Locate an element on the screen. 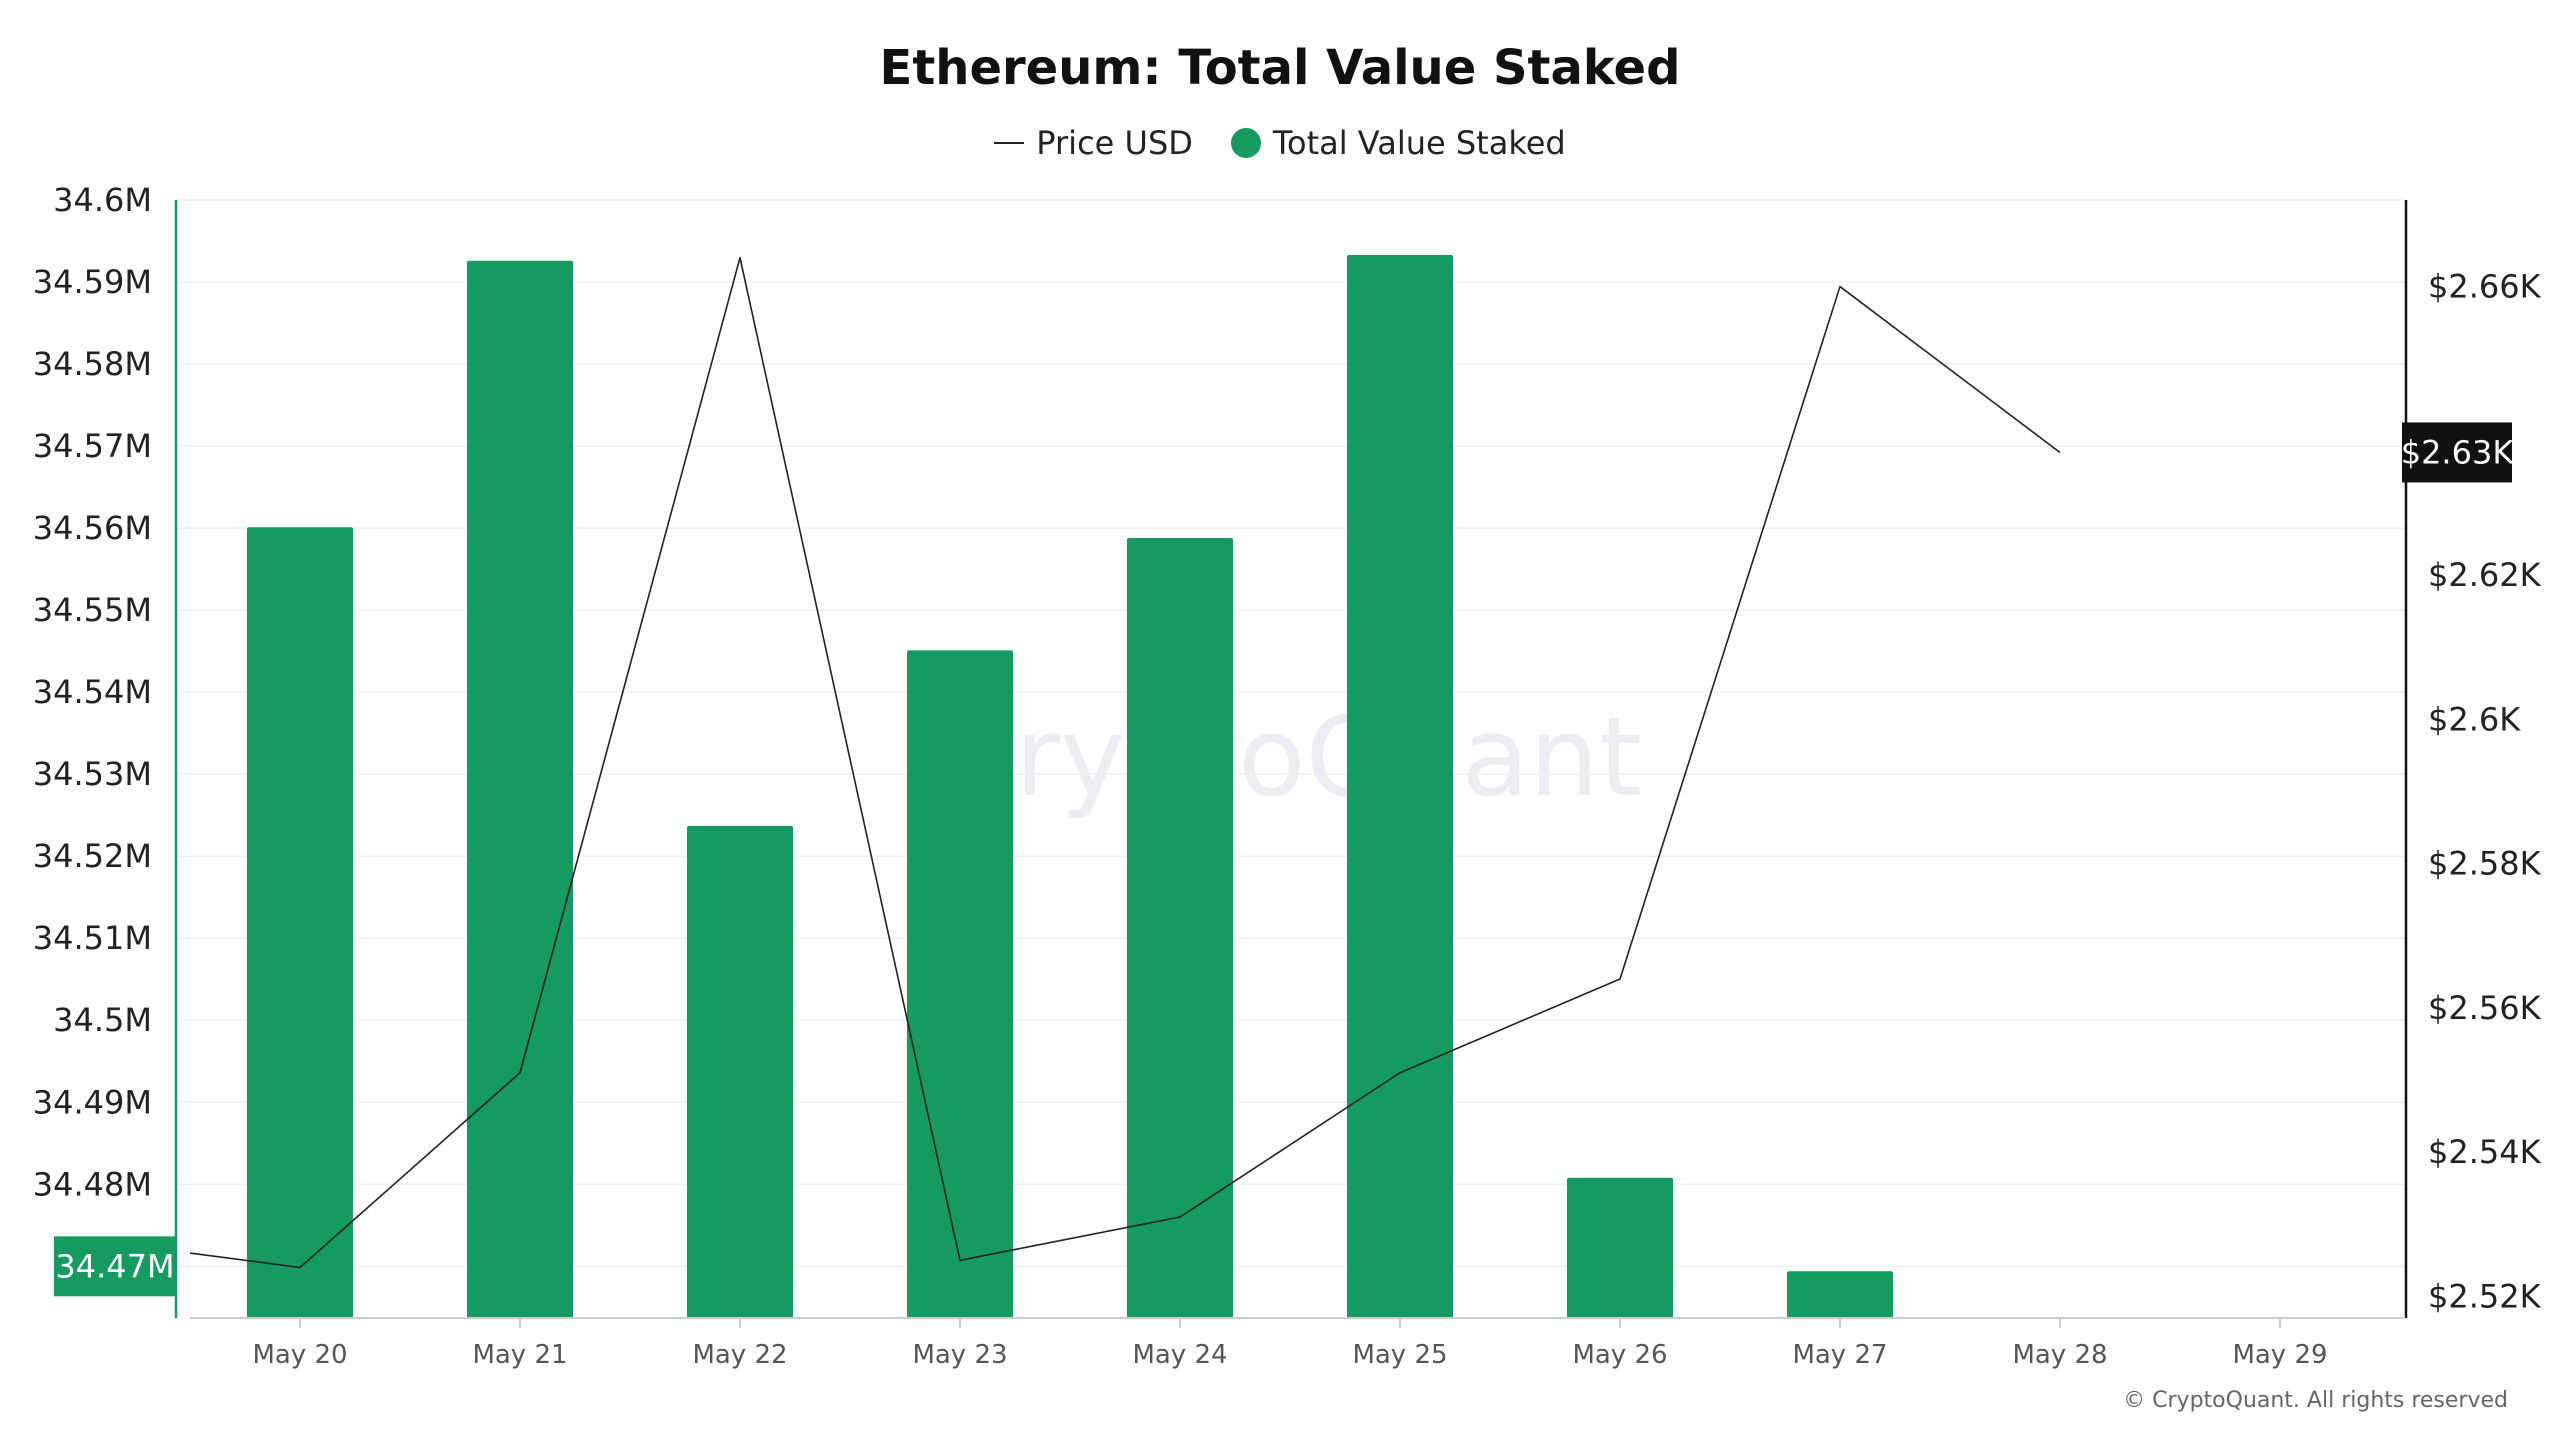  legend-label-price: Price USD is located at coordinates (1114, 143).